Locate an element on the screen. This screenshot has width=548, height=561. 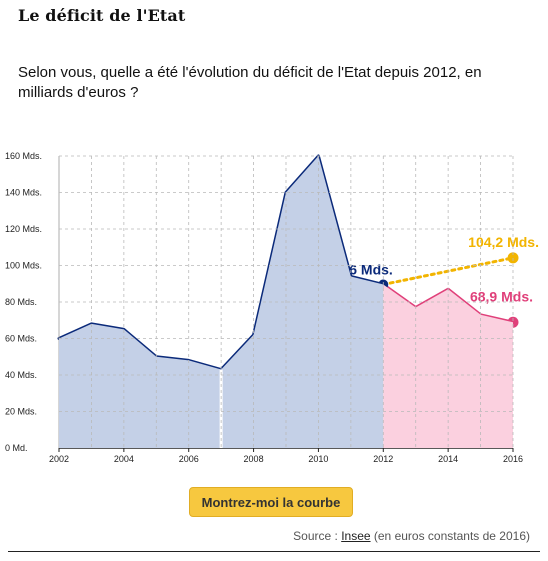
y-tick-label: 120 Mds. is located at coordinates (23, 229).